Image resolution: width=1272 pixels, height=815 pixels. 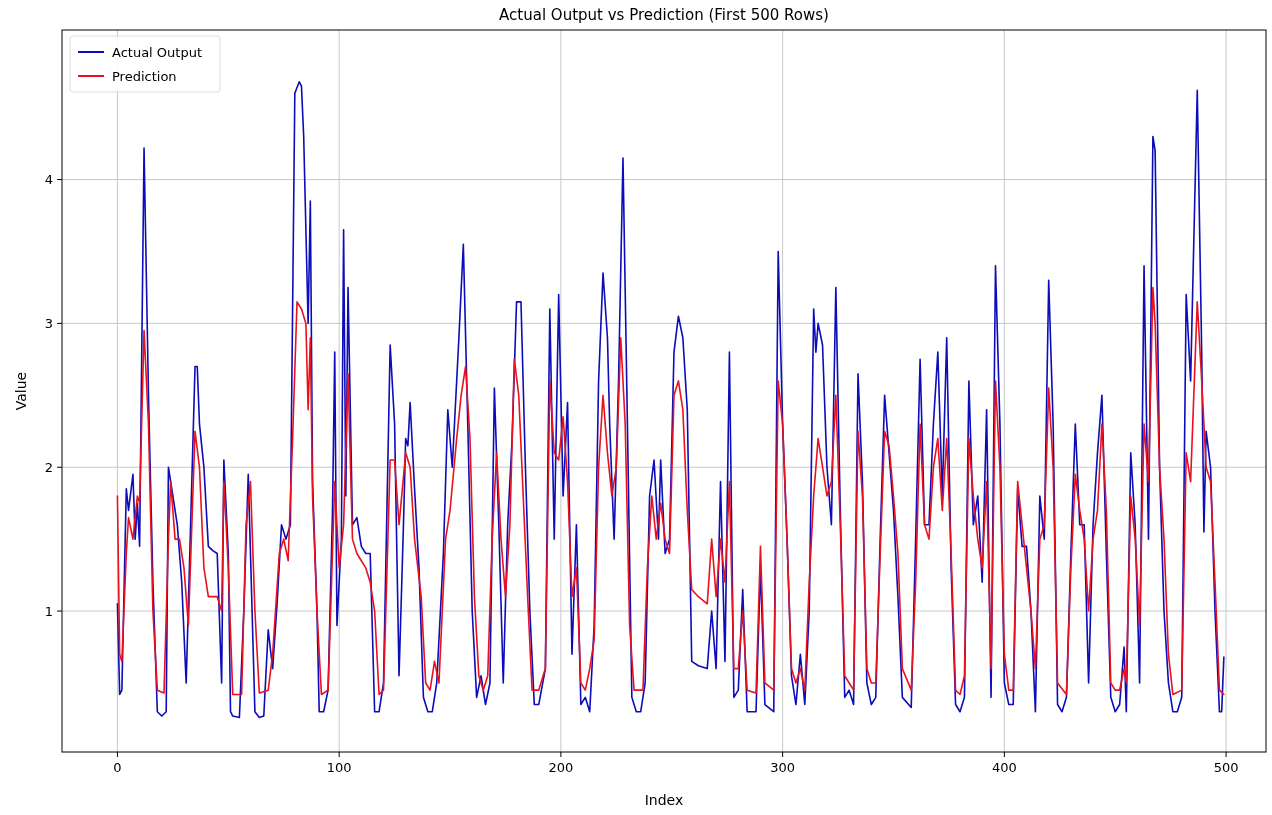 What do you see at coordinates (117, 767) in the screenshot?
I see `x-tick-label: 0` at bounding box center [117, 767].